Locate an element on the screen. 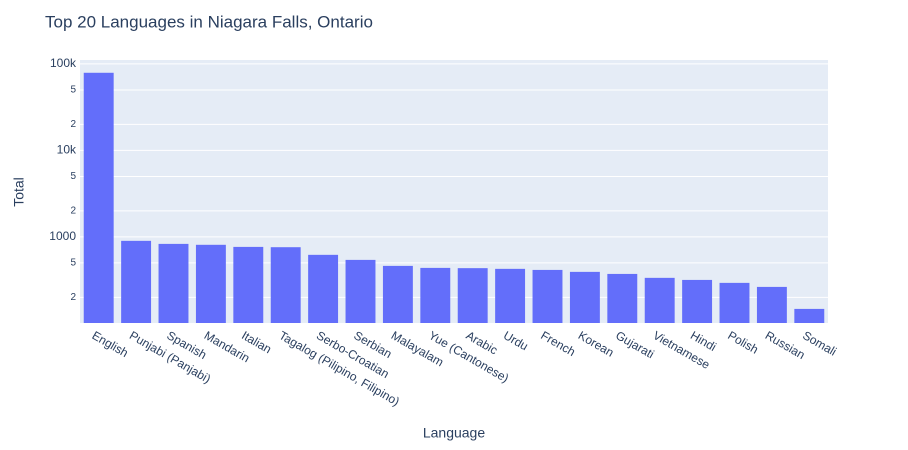 The width and height of the screenshot is (908, 450). y-tick-label: 1000 is located at coordinates (62, 236).